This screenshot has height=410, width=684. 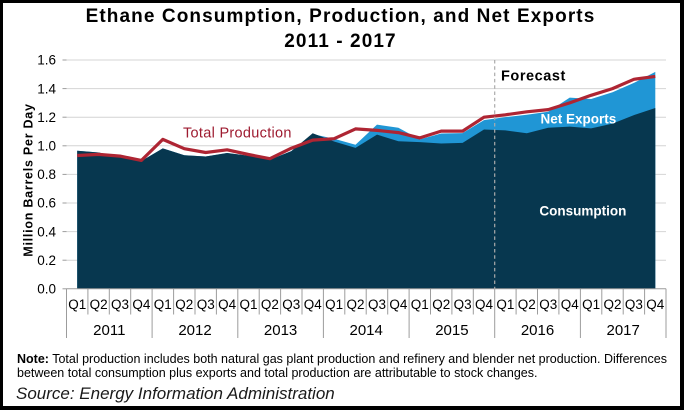 I want to click on svg-text: 1.2, so click(x=46, y=117).